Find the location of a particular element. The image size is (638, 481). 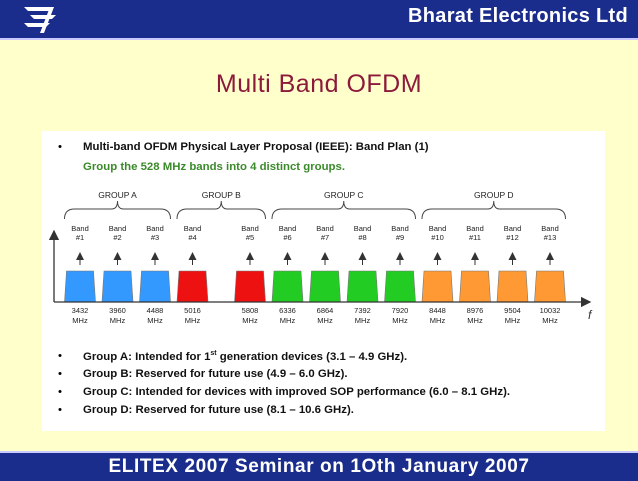

band-frequency: 8976 is located at coordinates (475, 310).